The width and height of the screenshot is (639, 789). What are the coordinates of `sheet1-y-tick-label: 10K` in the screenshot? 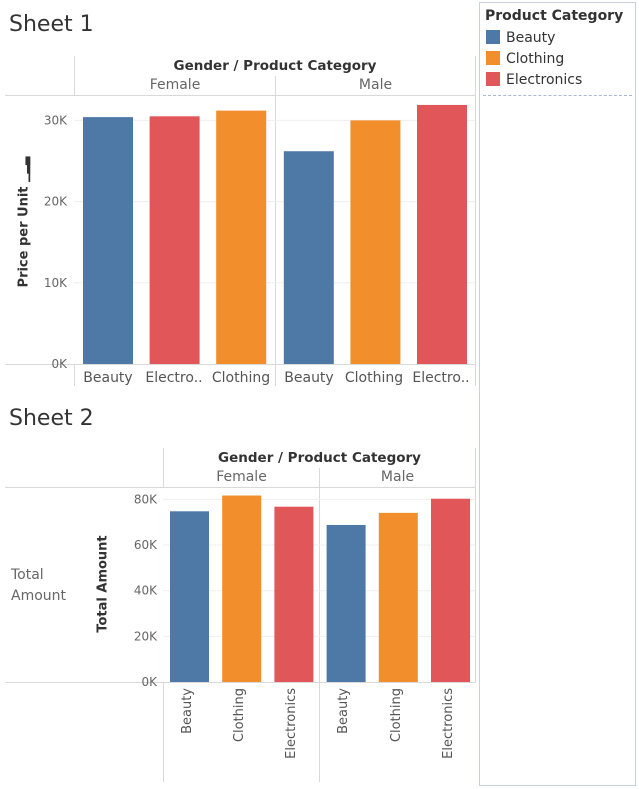 It's located at (56, 283).